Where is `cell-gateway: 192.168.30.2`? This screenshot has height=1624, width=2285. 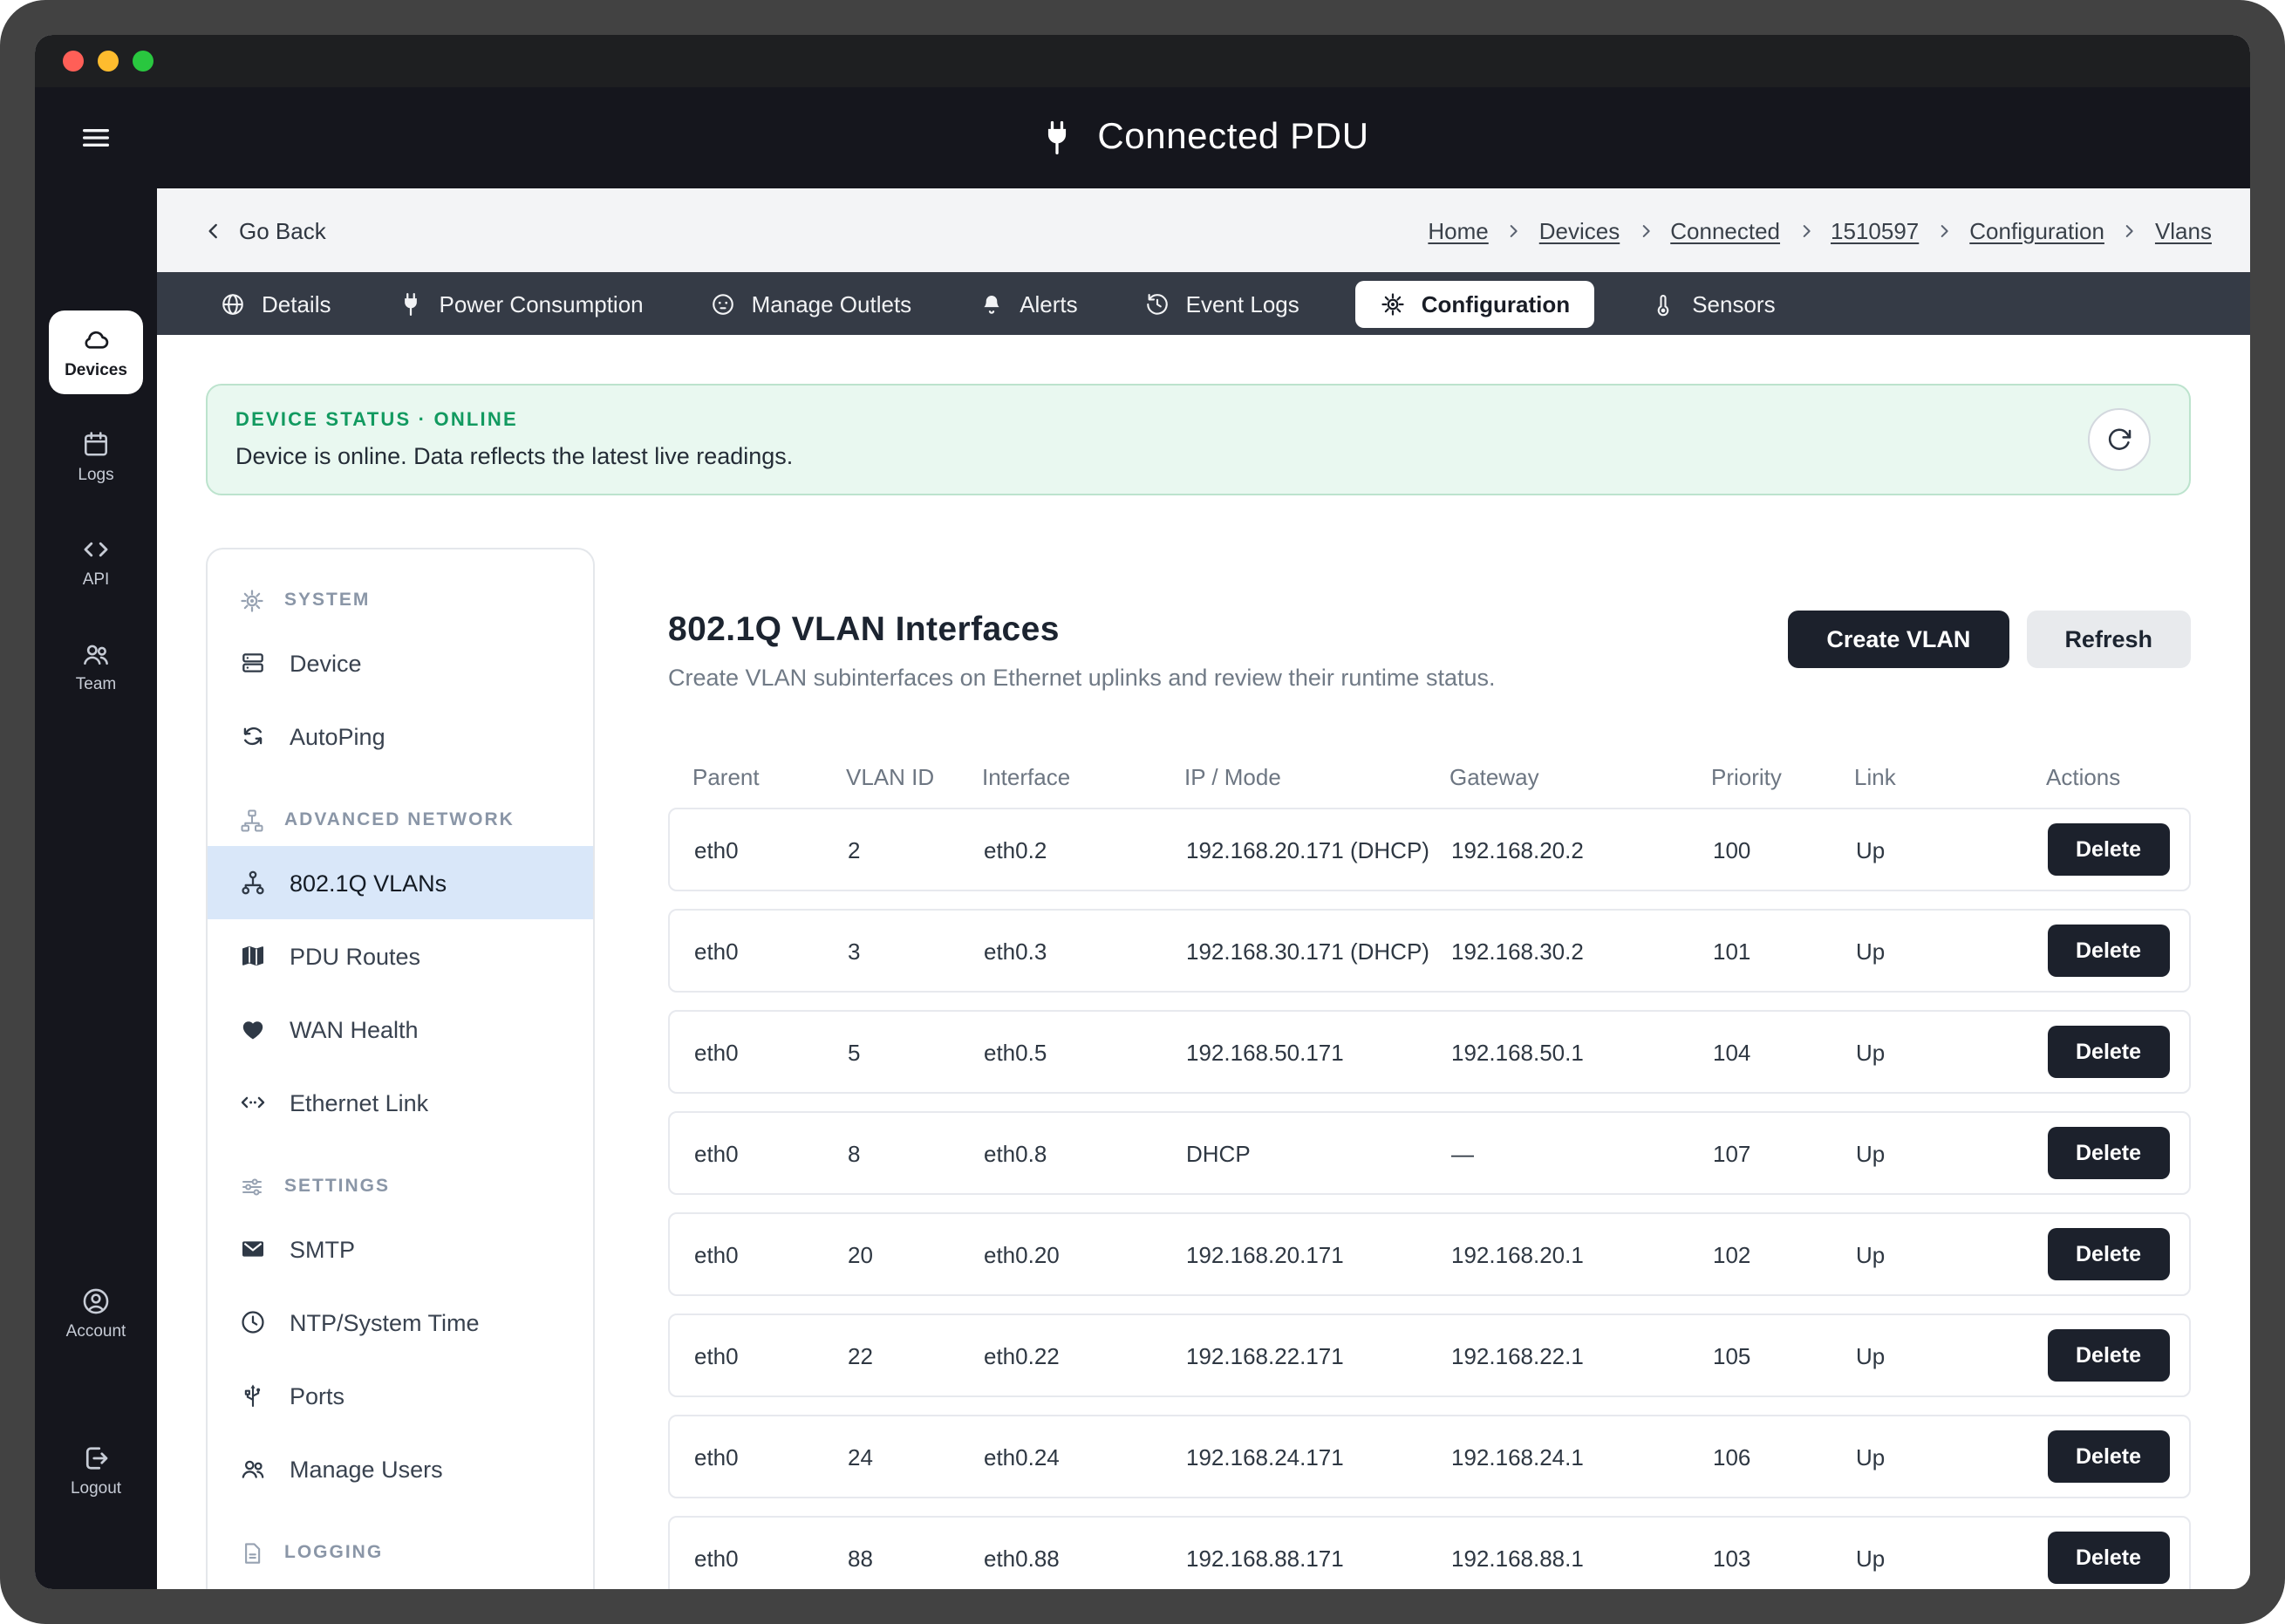 cell-gateway: 192.168.30.2 is located at coordinates (1517, 951).